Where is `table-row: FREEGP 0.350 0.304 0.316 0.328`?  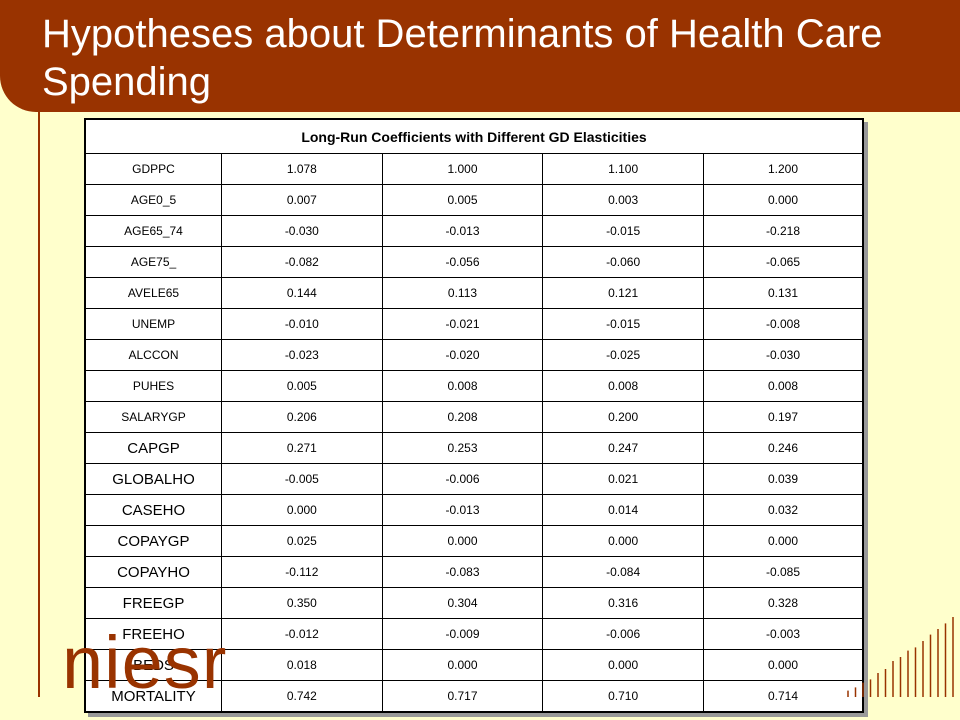 table-row: FREEGP 0.350 0.304 0.316 0.328 is located at coordinates (474, 603).